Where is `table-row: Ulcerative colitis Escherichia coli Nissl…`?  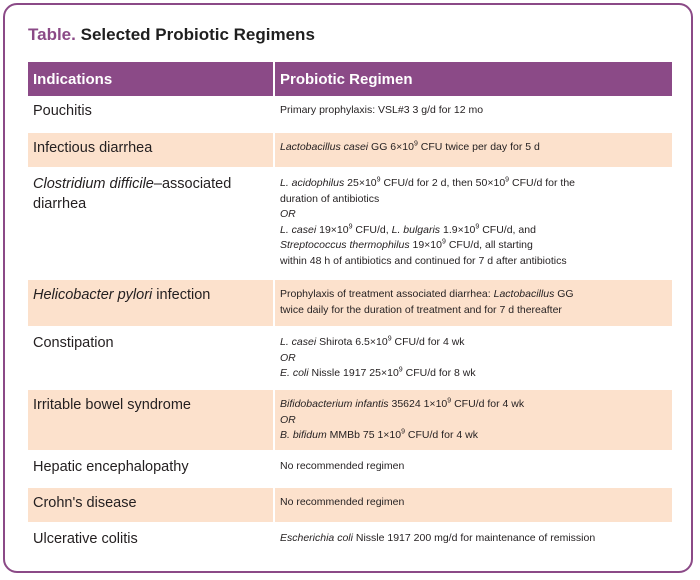 table-row: Ulcerative colitis Escherichia coli Nissl… is located at coordinates (350, 541).